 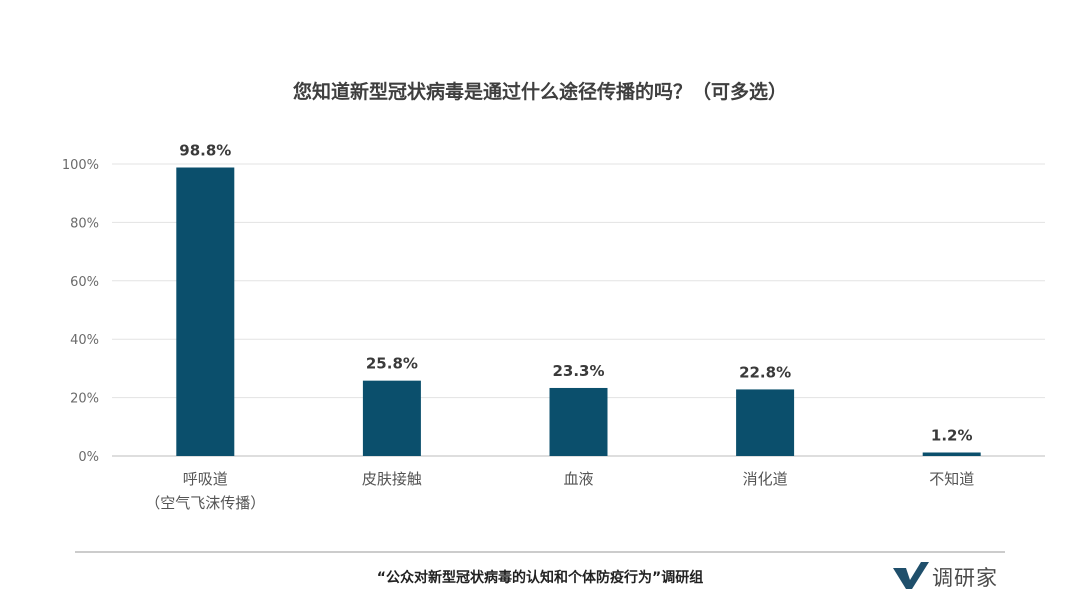 I want to click on y-tick-label: 20%, so click(x=84, y=399).